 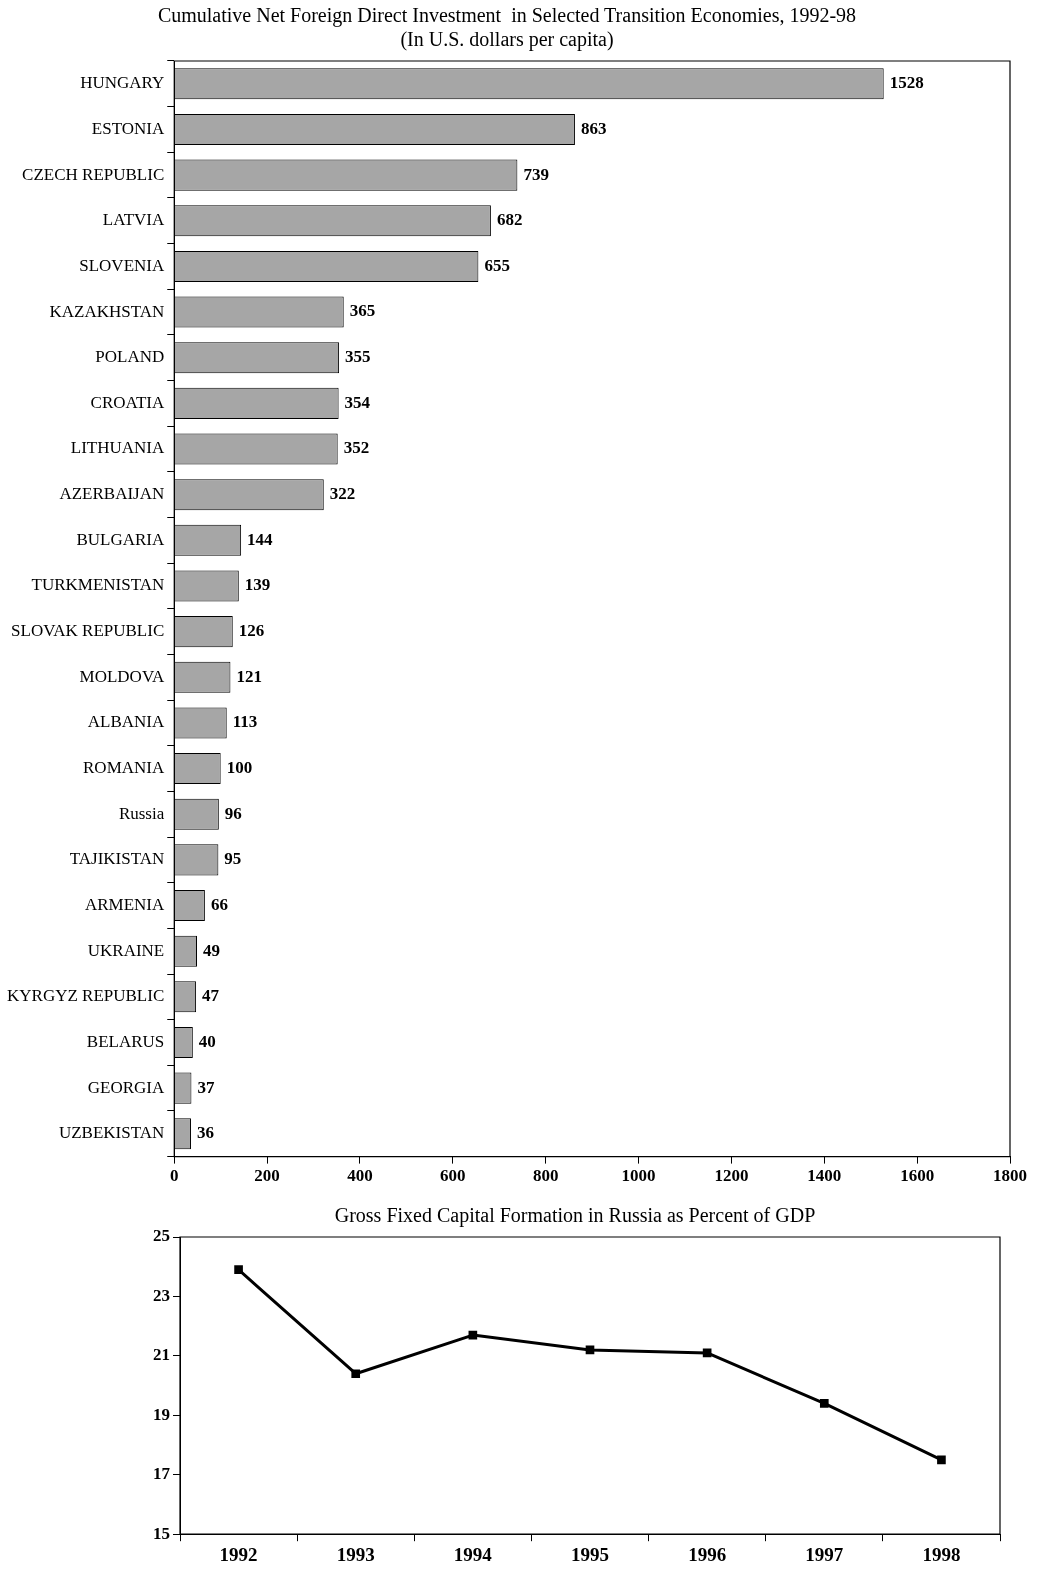 What do you see at coordinates (239, 767) in the screenshot?
I see `data-label: 100` at bounding box center [239, 767].